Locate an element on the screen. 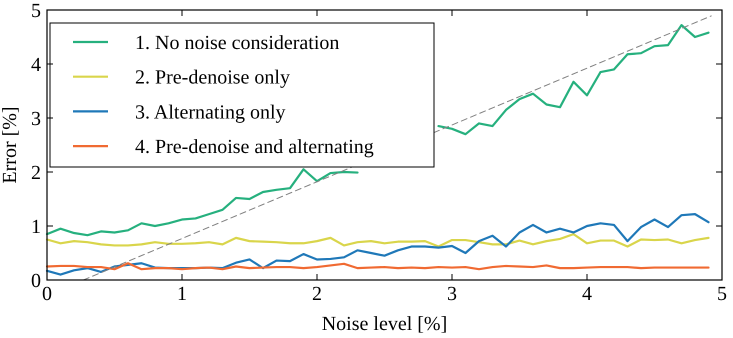 The height and width of the screenshot is (338, 733). legend-label: 2. Pre-denoise only is located at coordinates (212, 77).